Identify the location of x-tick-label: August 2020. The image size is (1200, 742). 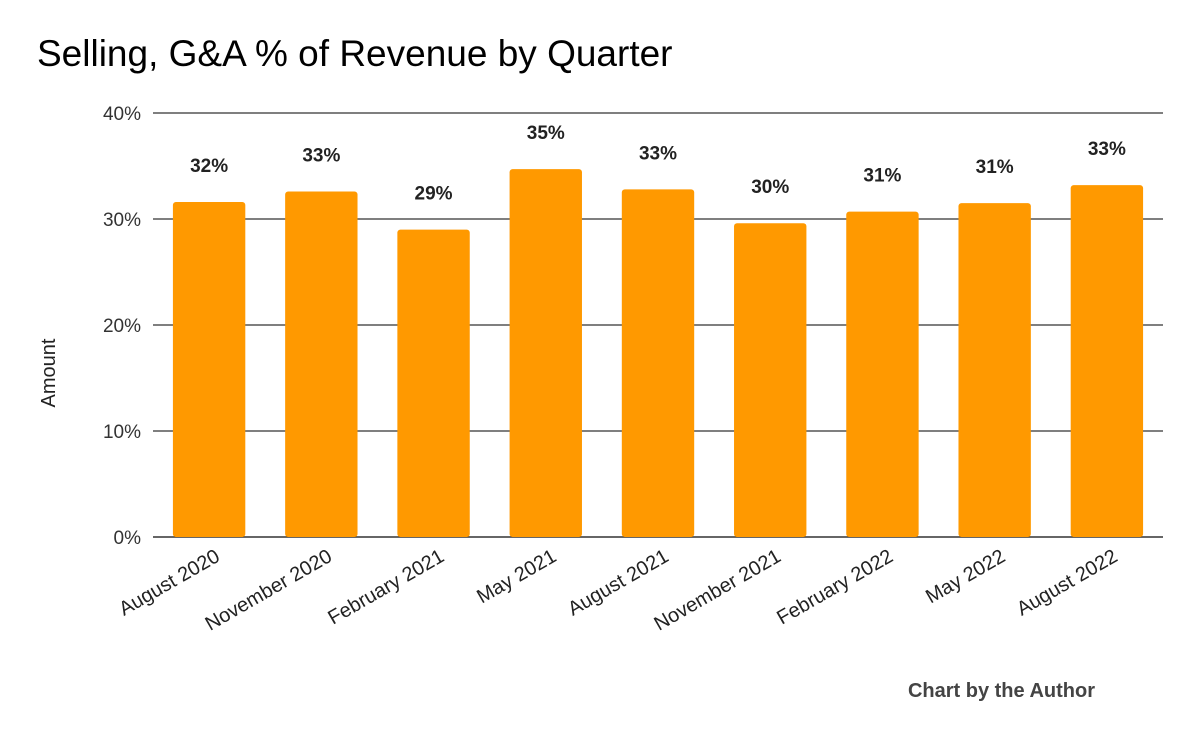
(169, 582).